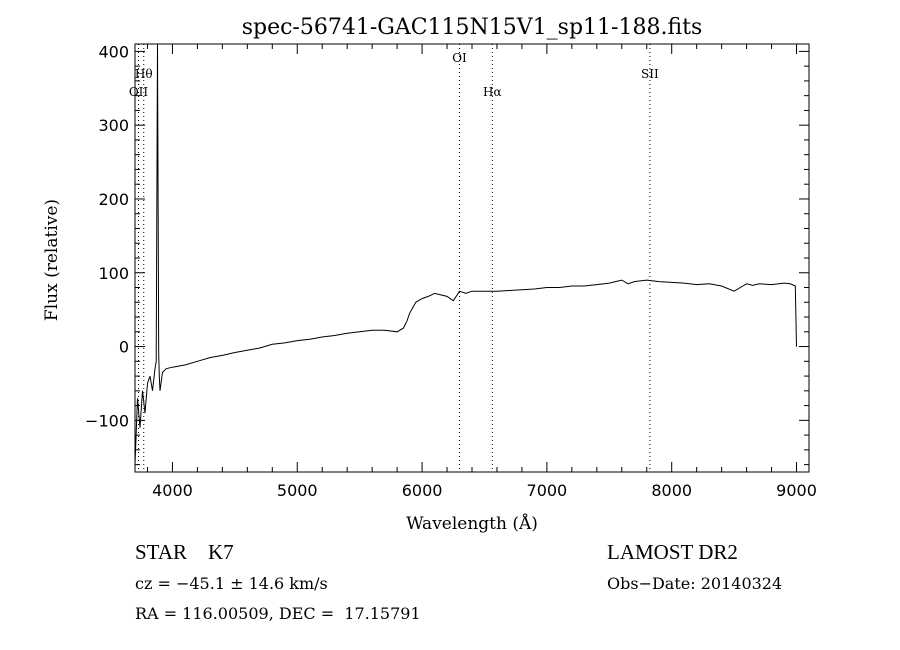 This screenshot has height=650, width=900. I want to click on object-class-text: STAR K7, so click(184, 552).